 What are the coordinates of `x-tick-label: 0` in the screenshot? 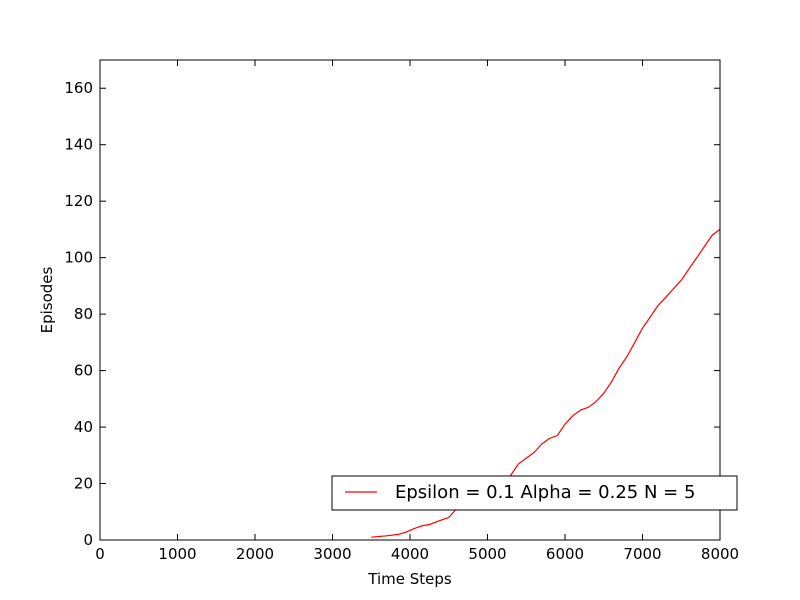 It's located at (100, 554).